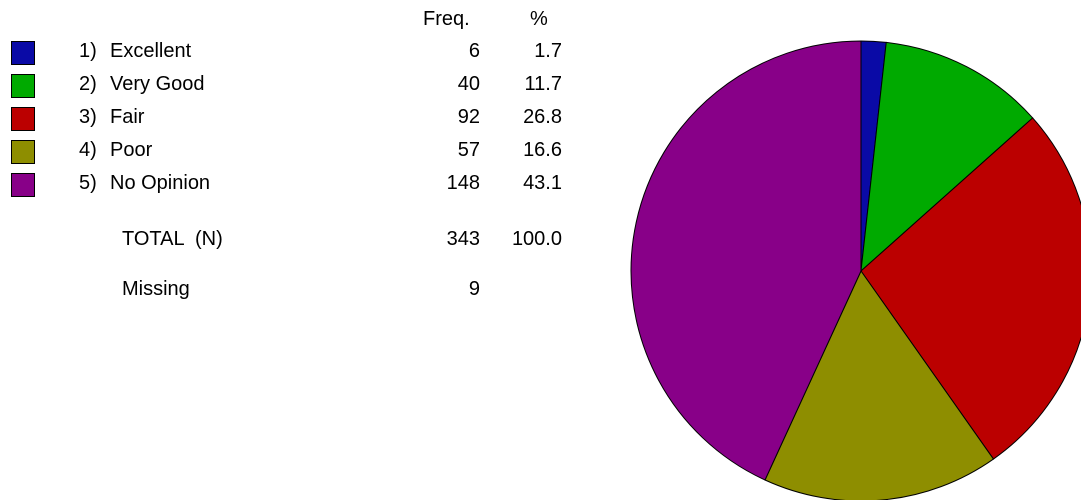 Image resolution: width=1081 pixels, height=500 pixels. Describe the element at coordinates (151, 51) in the screenshot. I see `row-label: Excellent` at that location.